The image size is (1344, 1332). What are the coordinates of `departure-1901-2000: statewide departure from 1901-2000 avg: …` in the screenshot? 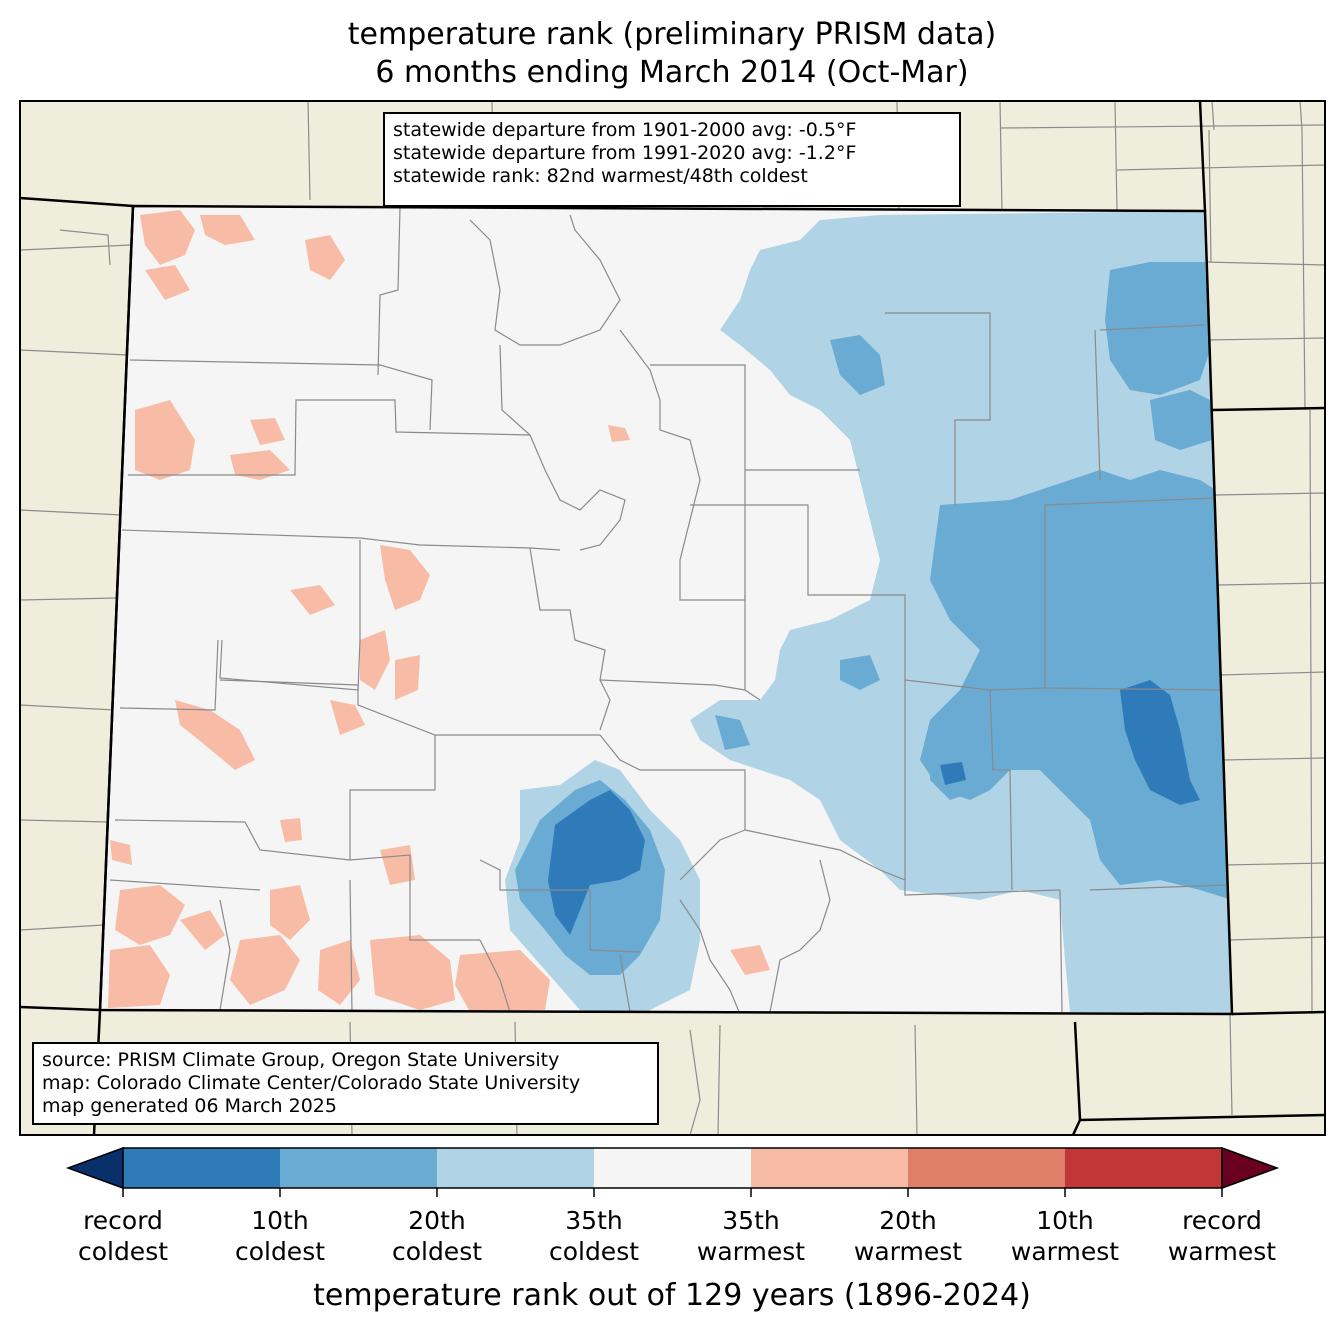 It's located at (625, 130).